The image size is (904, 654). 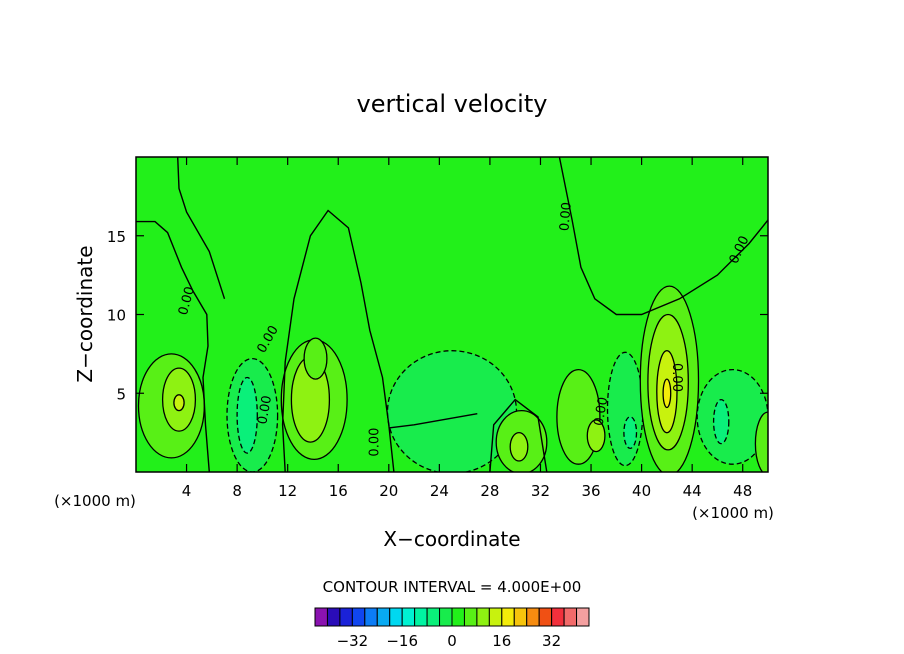 I want to click on colorbar, so click(x=452, y=617).